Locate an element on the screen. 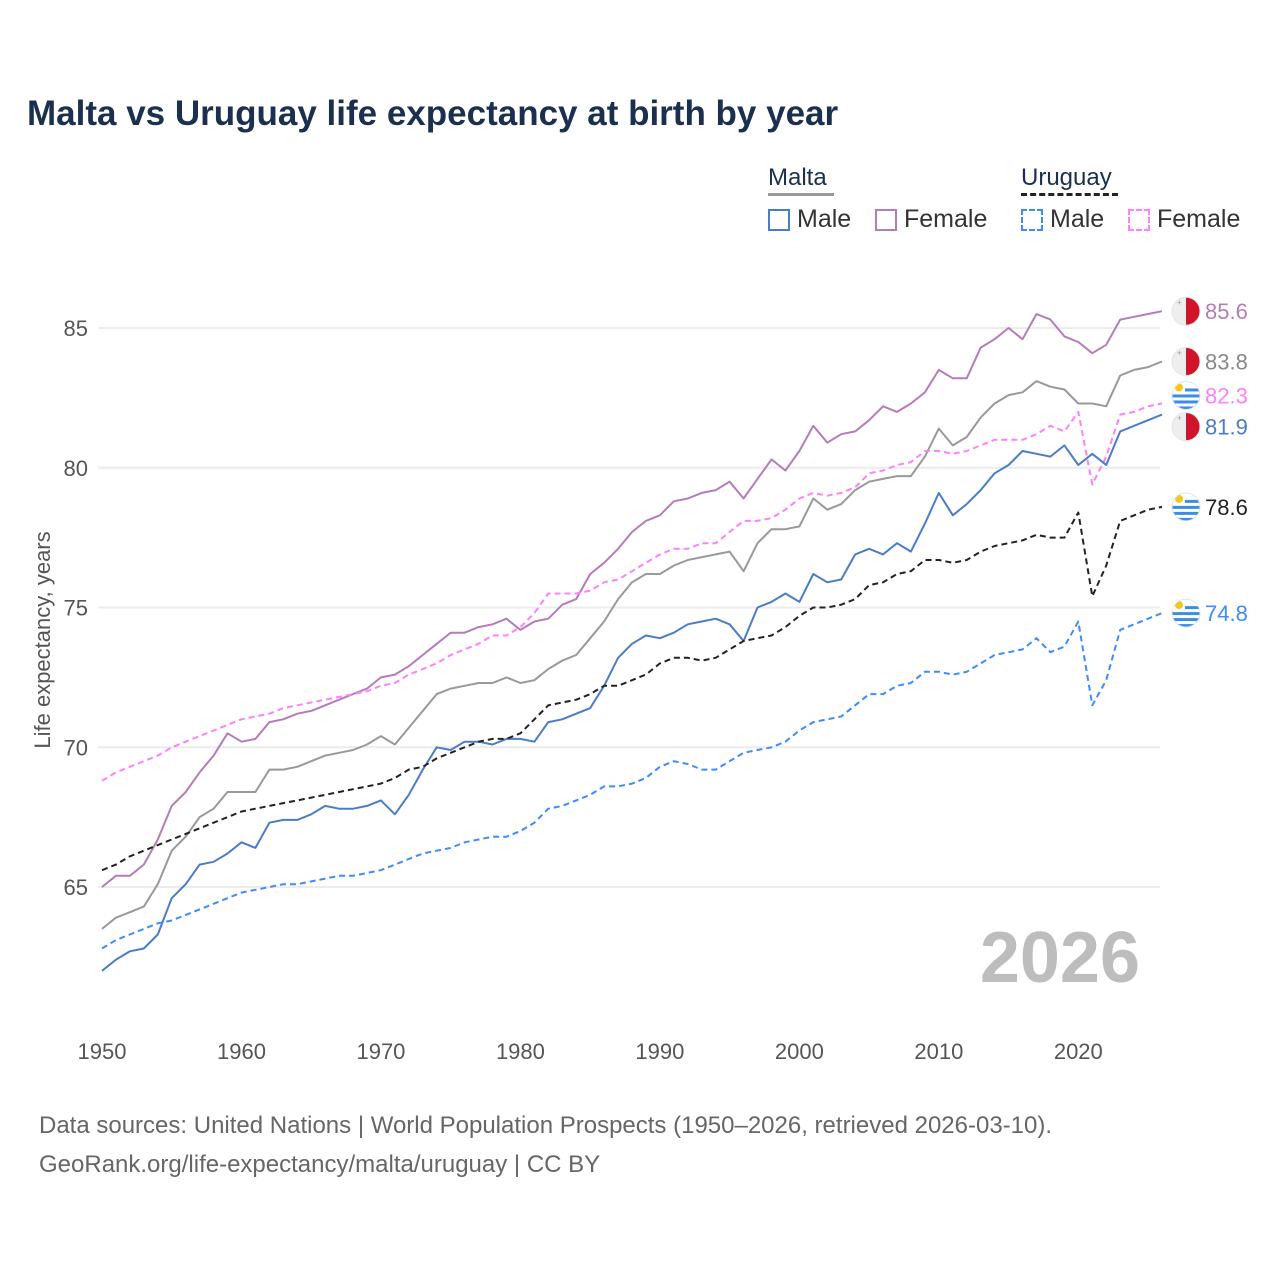  year-watermark: 2026 is located at coordinates (1060, 958).